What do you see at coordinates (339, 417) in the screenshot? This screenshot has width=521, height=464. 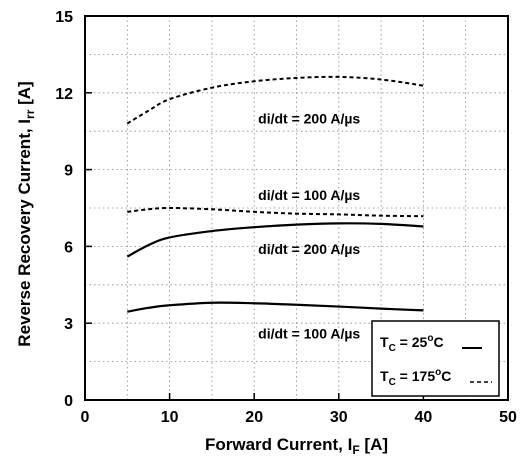 I see `x-tick-label: 30` at bounding box center [339, 417].